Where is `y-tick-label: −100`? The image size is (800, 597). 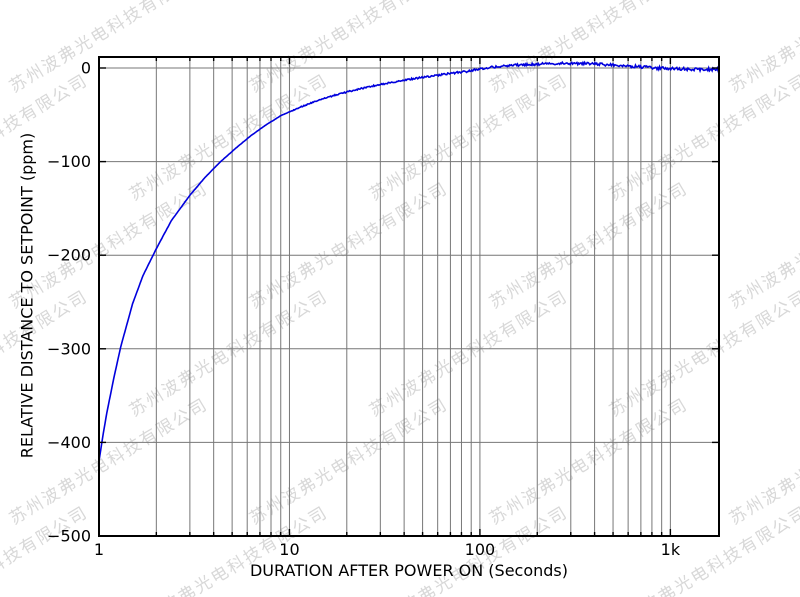 y-tick-label: −100 is located at coordinates (69, 161).